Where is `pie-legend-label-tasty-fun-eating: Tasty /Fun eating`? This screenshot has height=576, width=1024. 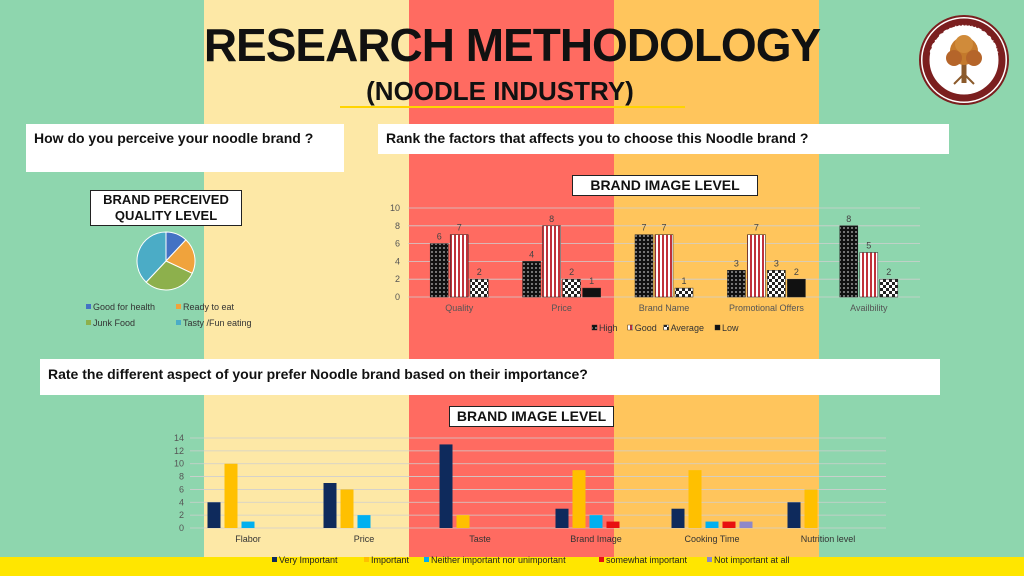 pie-legend-label-tasty-fun-eating: Tasty /Fun eating is located at coordinates (217, 323).